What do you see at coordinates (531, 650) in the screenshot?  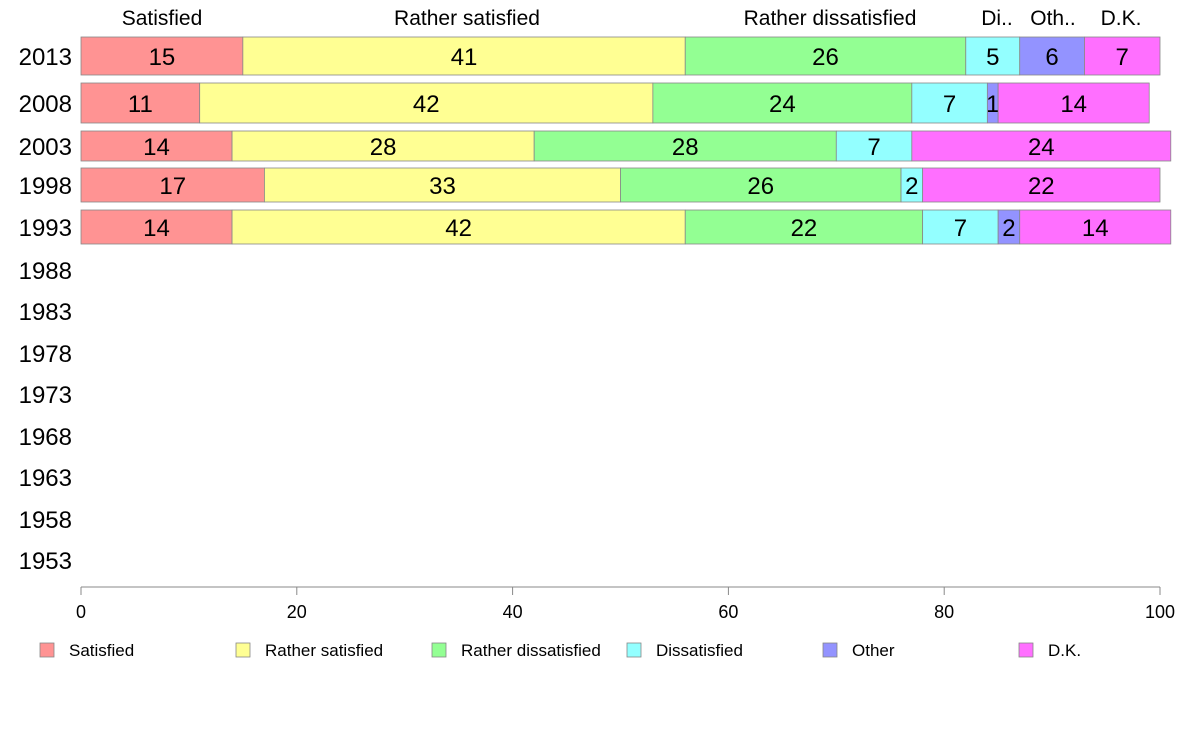 I see `legend-label: Rather dissatisfied` at bounding box center [531, 650].